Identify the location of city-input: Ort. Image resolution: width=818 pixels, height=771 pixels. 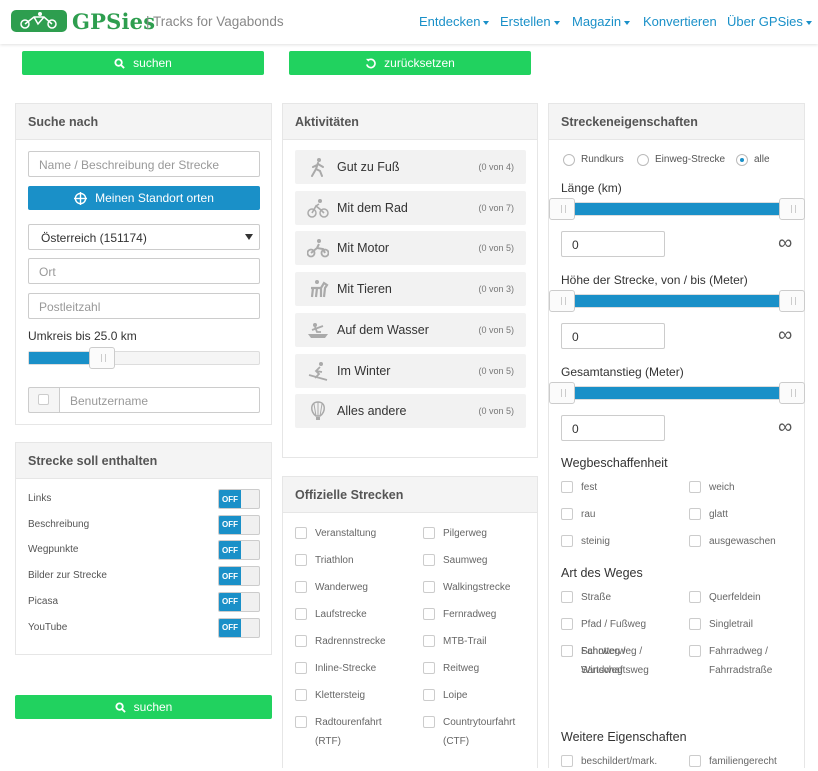
(144, 271).